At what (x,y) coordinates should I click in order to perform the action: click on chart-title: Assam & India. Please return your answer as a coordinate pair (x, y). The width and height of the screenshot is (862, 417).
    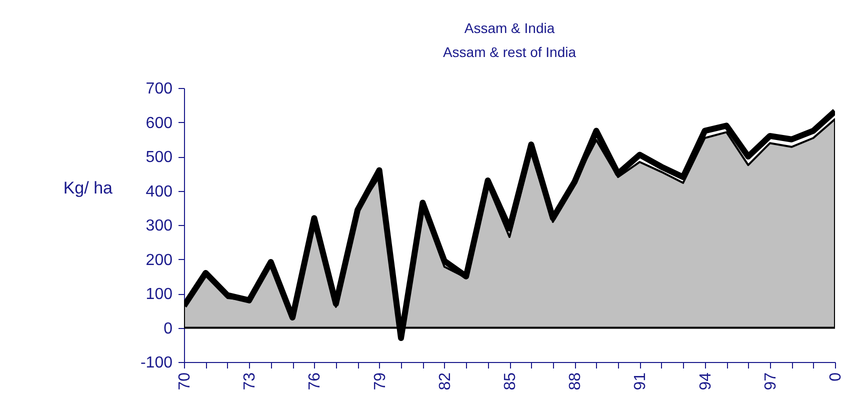
    Looking at the image, I should click on (509, 28).